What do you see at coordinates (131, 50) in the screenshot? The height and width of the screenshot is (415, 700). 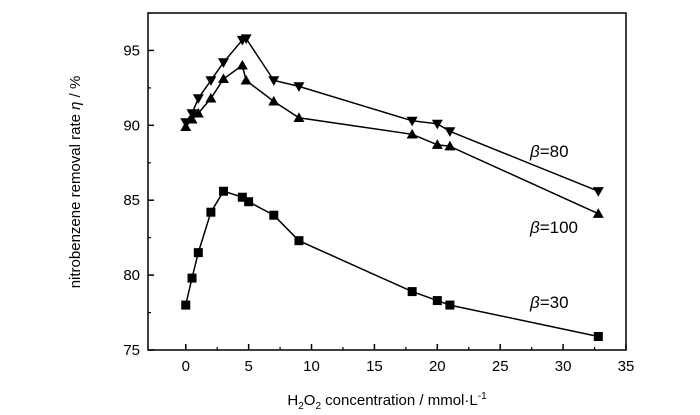 I see `y-tick-label: 95` at bounding box center [131, 50].